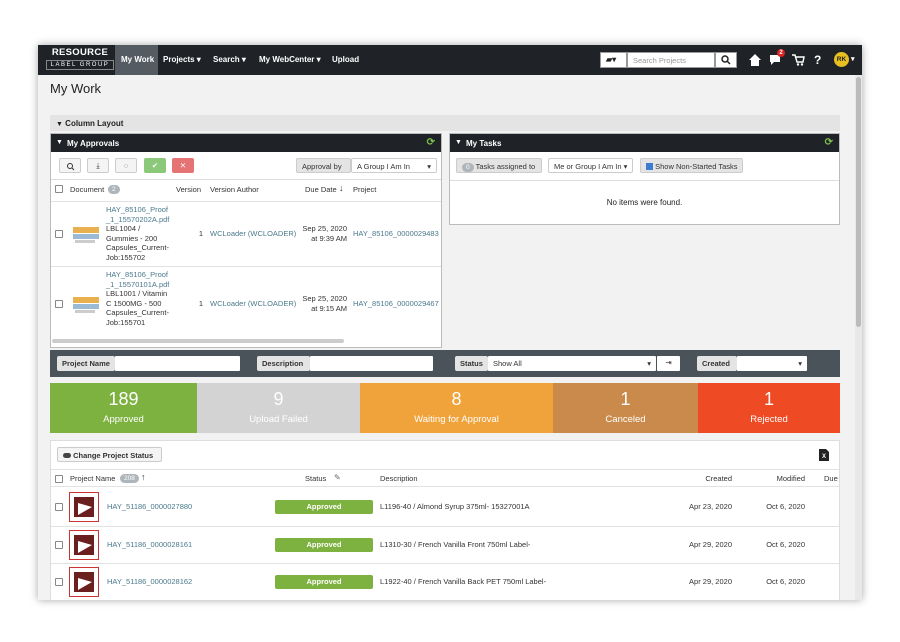 This screenshot has height=642, width=900. What do you see at coordinates (785, 581) in the screenshot?
I see `modified: Oct 6, 2020` at bounding box center [785, 581].